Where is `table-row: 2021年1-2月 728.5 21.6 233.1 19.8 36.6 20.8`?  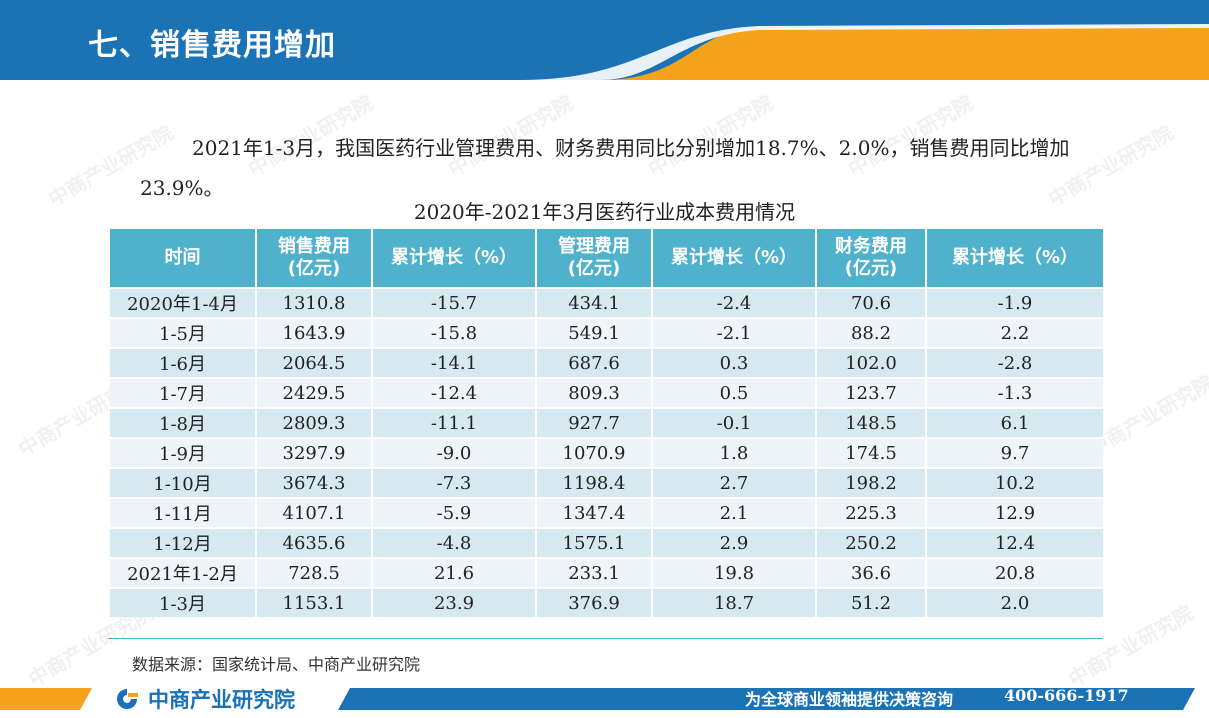
table-row: 2021年1-2月 728.5 21.6 233.1 19.8 36.6 20.8 is located at coordinates (606, 572).